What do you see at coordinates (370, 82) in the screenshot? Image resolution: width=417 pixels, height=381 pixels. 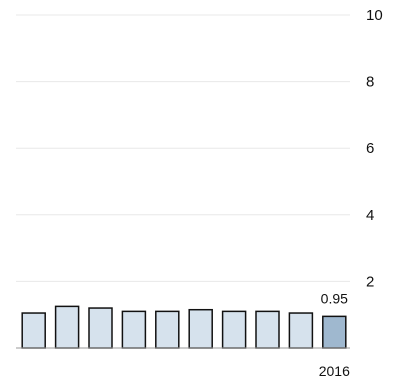 I see `y-tick-label-8: 8` at bounding box center [370, 82].